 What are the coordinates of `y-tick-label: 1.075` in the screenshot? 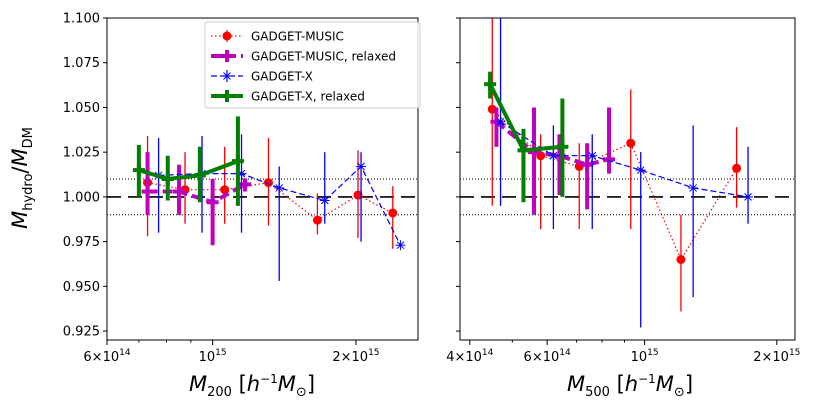 It's located at (81, 63).